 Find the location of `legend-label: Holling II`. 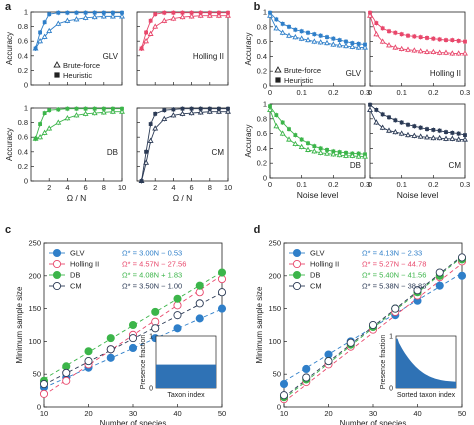

legend-label: Holling II is located at coordinates (324, 264).